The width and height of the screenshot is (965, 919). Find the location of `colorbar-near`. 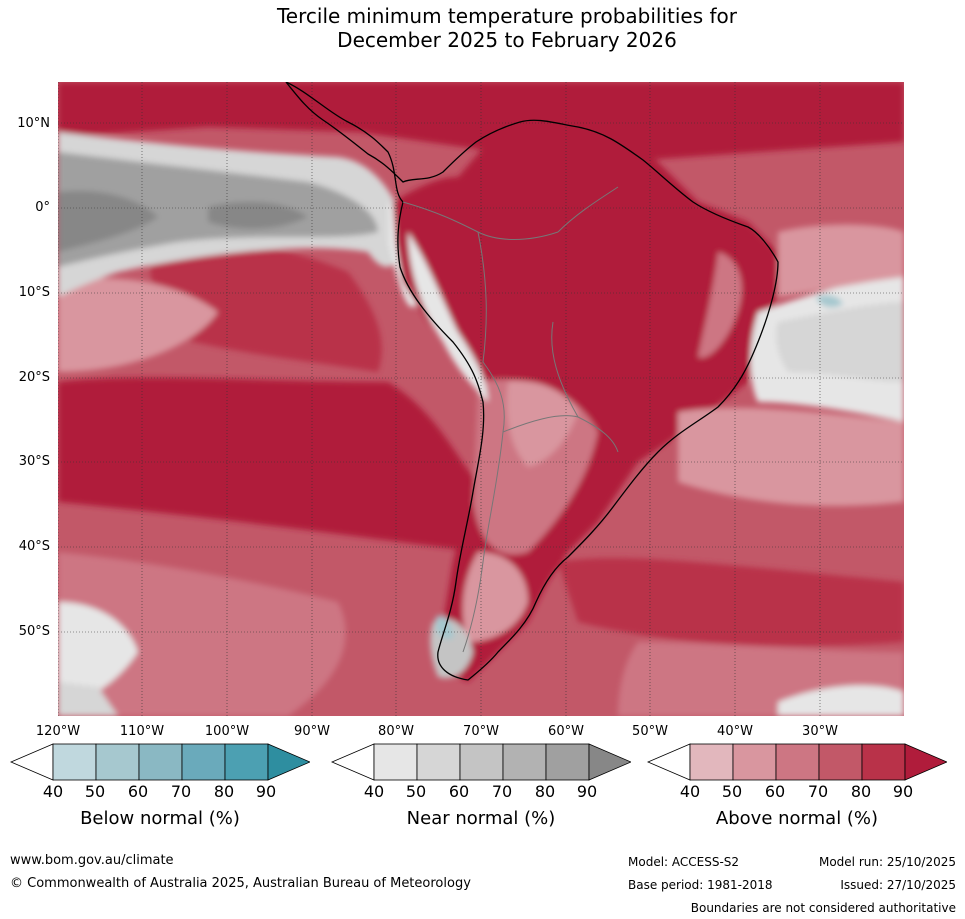

colorbar-near is located at coordinates (481, 765).